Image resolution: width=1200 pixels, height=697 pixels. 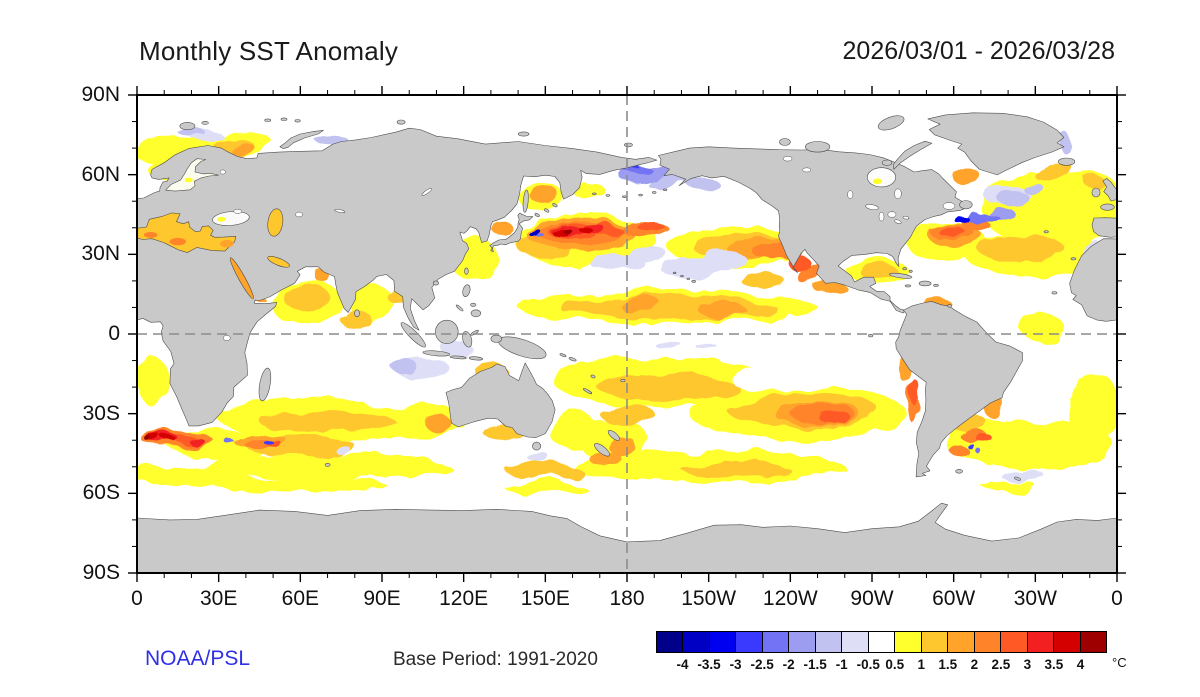 I want to click on colorbar-tick--1.5: -1.5, so click(x=815, y=664).